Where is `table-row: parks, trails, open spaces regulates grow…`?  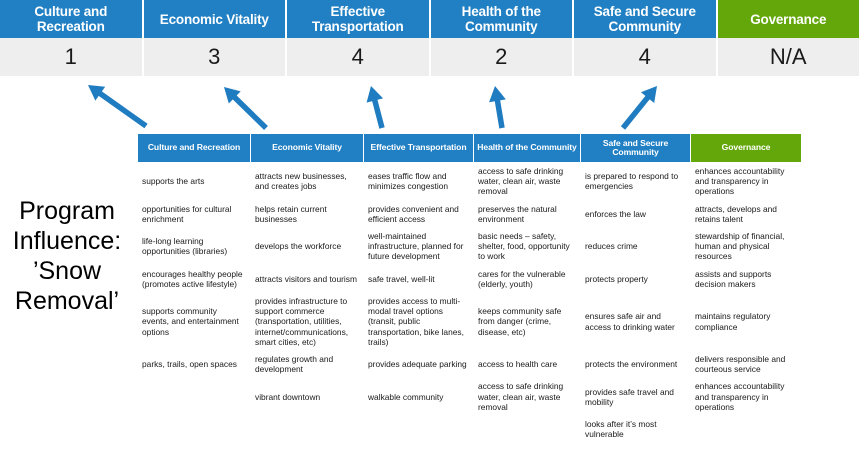
table-row: parks, trails, open spaces regulates grow… is located at coordinates (469, 364).